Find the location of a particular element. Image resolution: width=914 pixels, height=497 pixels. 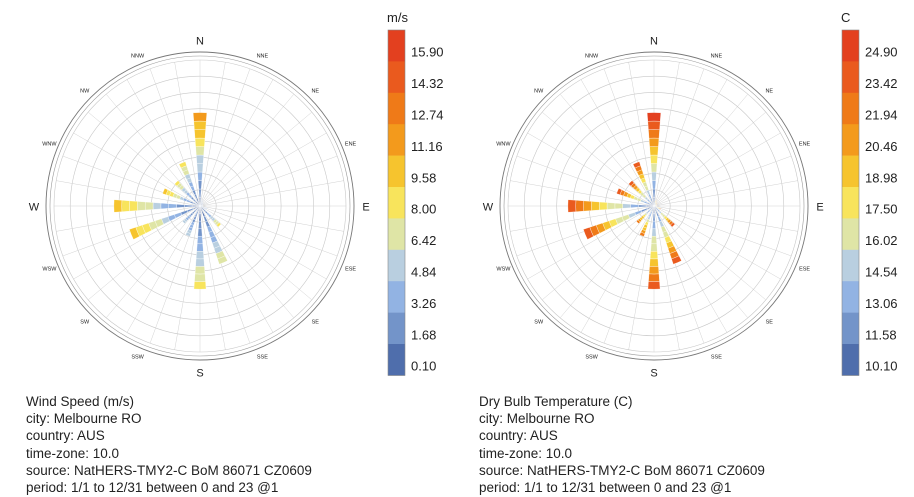

legend-label: 3.26 is located at coordinates (423, 303).